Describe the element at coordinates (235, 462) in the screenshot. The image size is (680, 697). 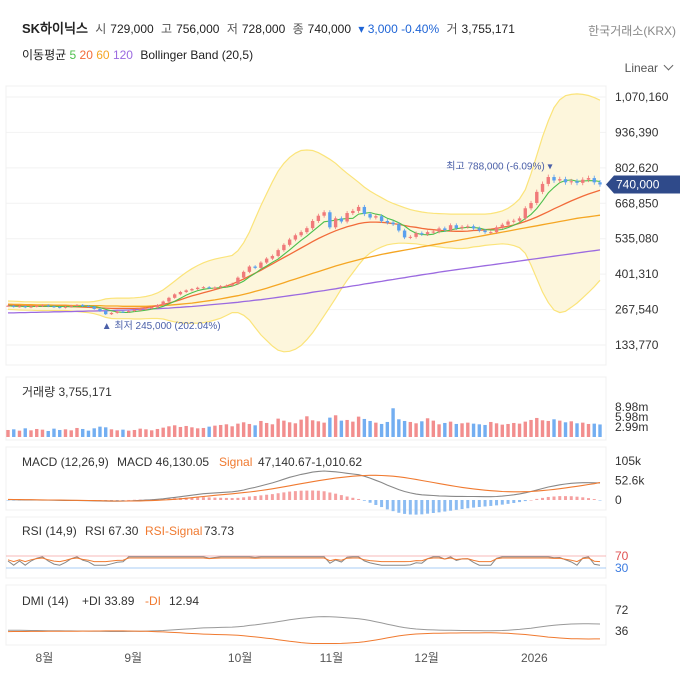
I see `macd-signal-label: Signal` at that location.